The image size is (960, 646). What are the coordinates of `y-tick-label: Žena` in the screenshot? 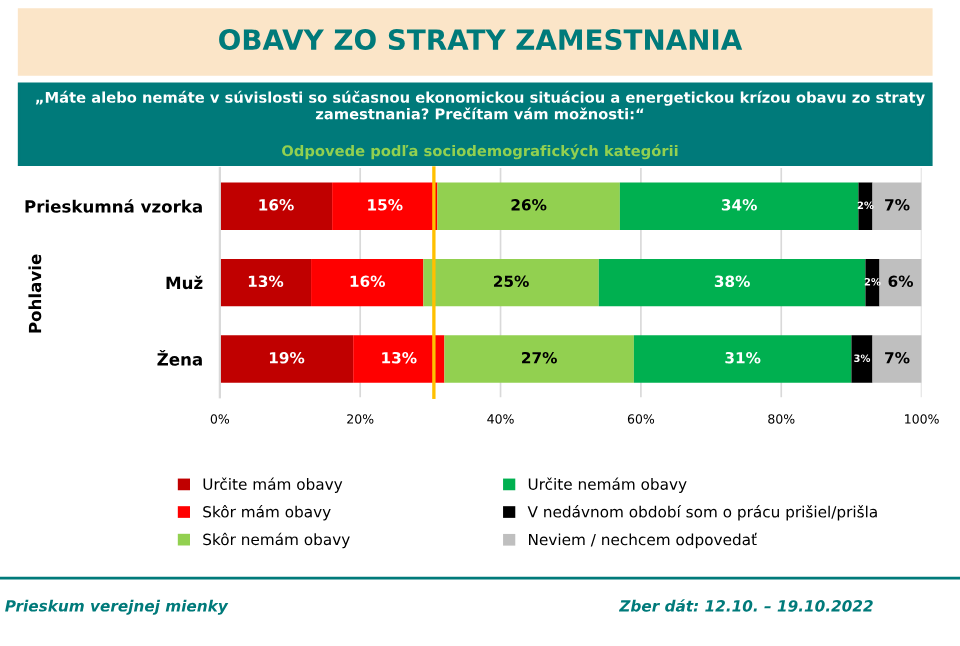 It's located at (179, 357).